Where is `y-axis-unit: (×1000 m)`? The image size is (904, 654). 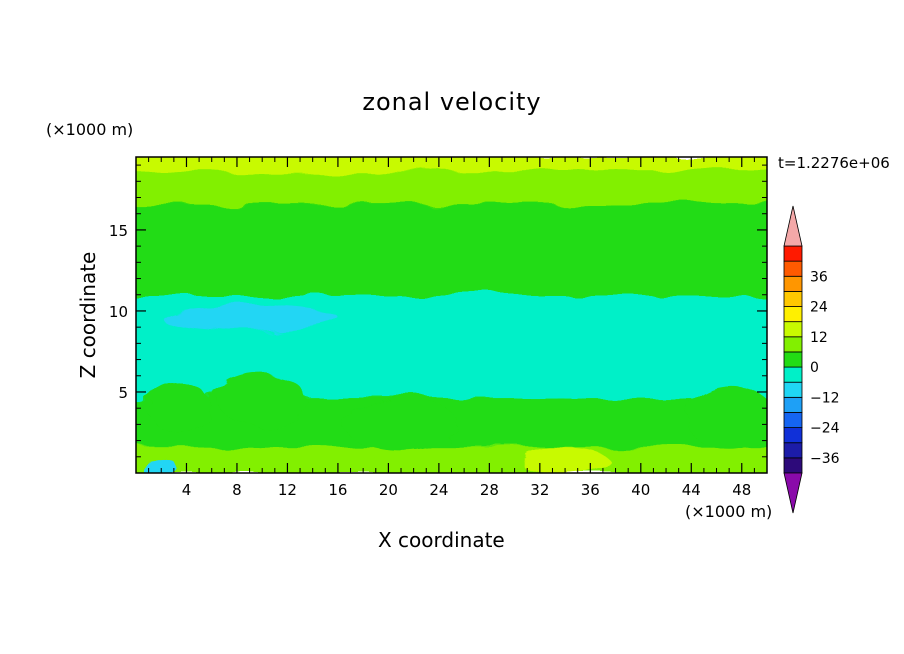
y-axis-unit: (×1000 m) is located at coordinates (90, 129).